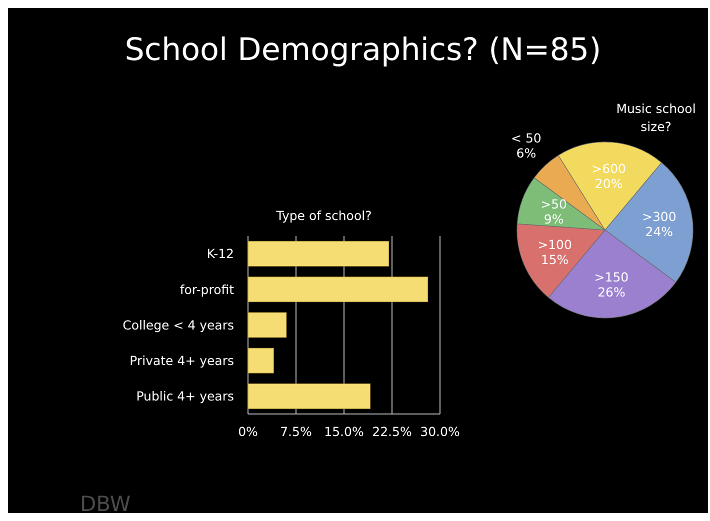 The width and height of the screenshot is (710, 521). What do you see at coordinates (554, 204) in the screenshot?
I see `slice-label: >50` at bounding box center [554, 204].